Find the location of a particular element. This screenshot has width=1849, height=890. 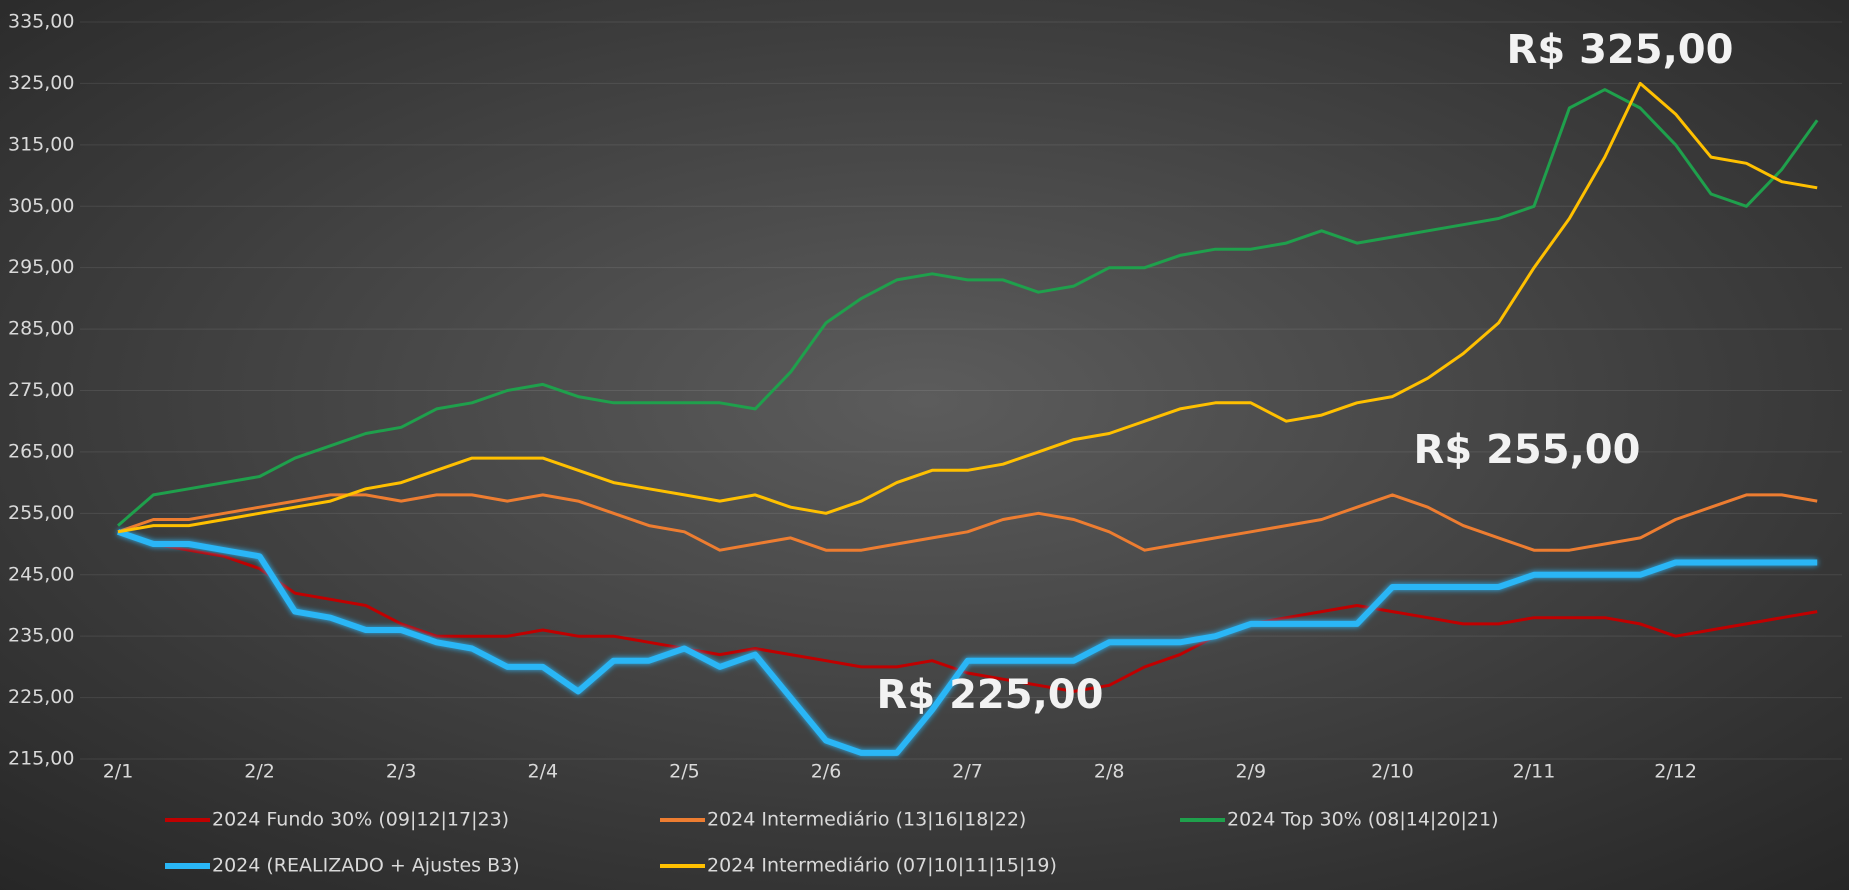

x-tick-label: 2/12 is located at coordinates (1675, 772).